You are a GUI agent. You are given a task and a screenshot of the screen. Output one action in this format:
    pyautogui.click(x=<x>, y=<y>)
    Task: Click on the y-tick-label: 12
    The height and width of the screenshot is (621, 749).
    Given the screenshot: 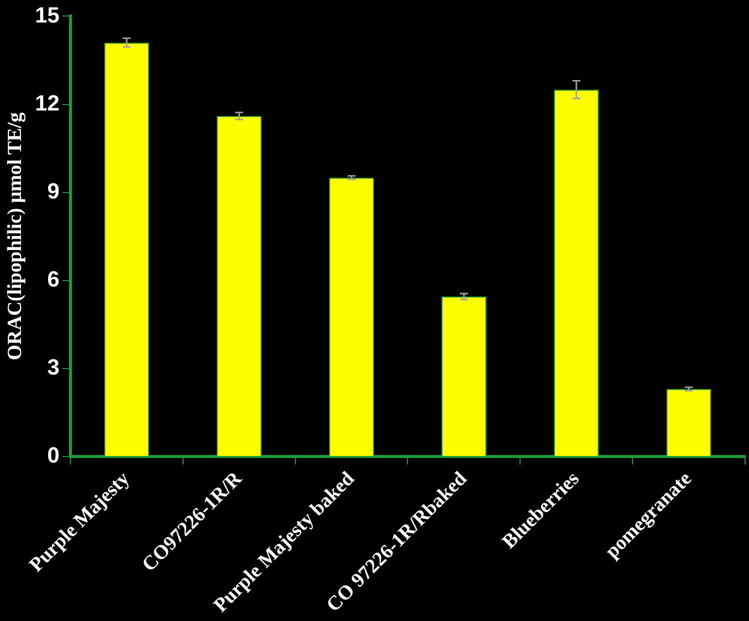 What is the action you would take?
    pyautogui.click(x=47, y=103)
    